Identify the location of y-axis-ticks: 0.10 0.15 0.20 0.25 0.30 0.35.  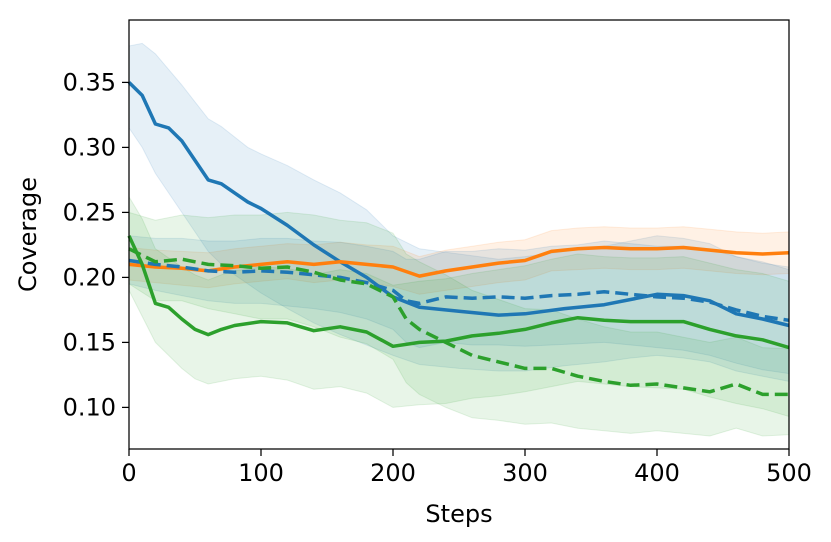
(96, 244).